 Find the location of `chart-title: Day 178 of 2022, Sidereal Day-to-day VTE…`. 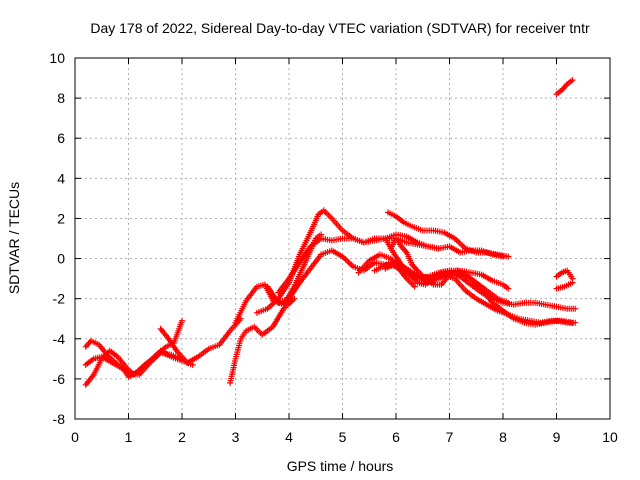

chart-title: Day 178 of 2022, Sidereal Day-to-day VTE… is located at coordinates (340, 28).